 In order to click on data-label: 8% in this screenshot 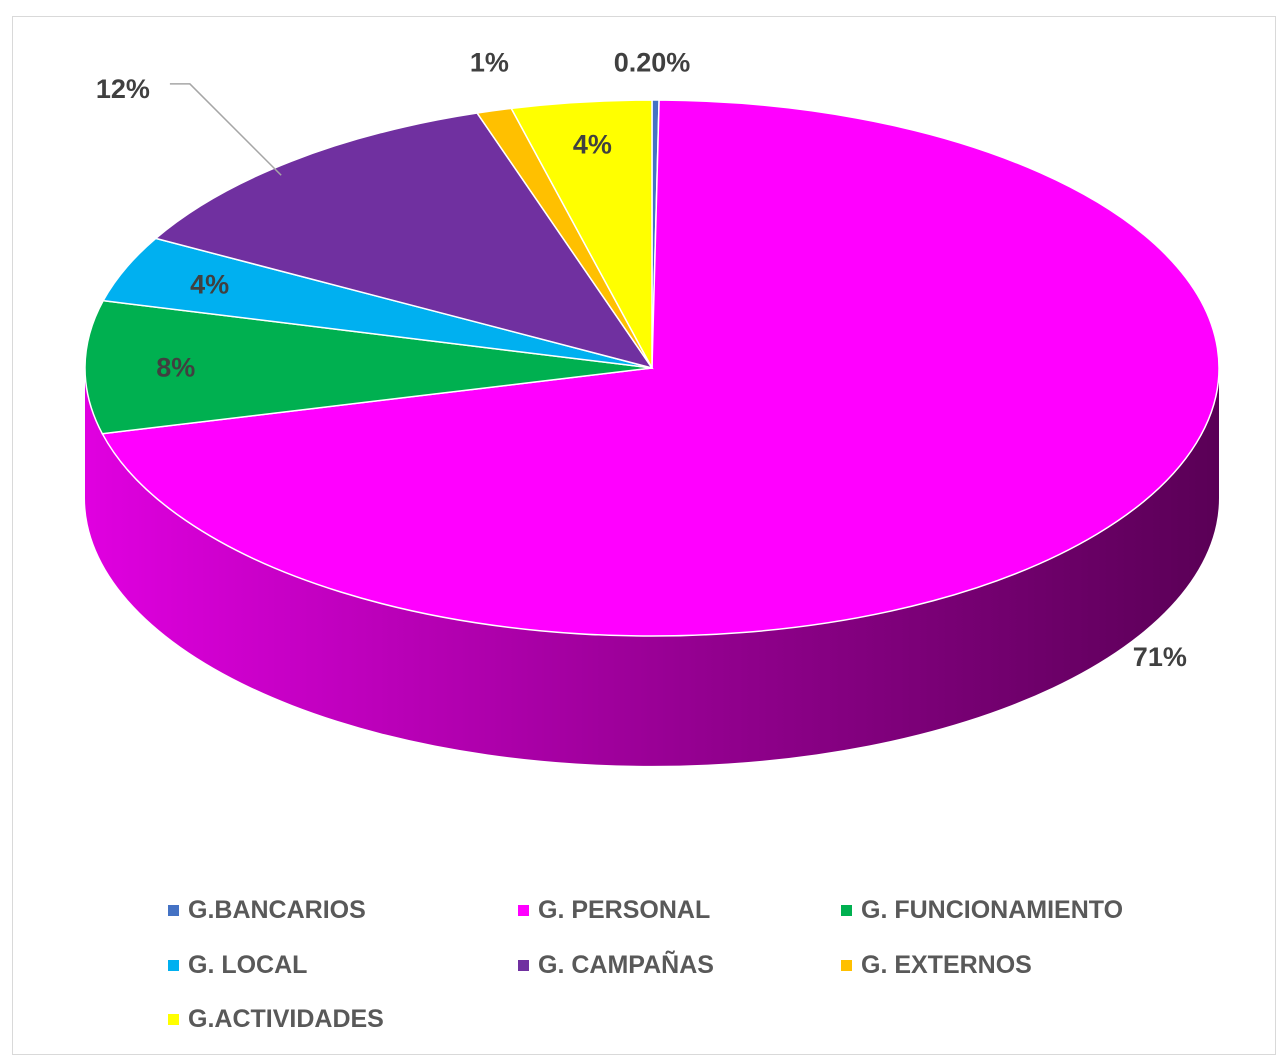, I will do `click(175, 367)`.